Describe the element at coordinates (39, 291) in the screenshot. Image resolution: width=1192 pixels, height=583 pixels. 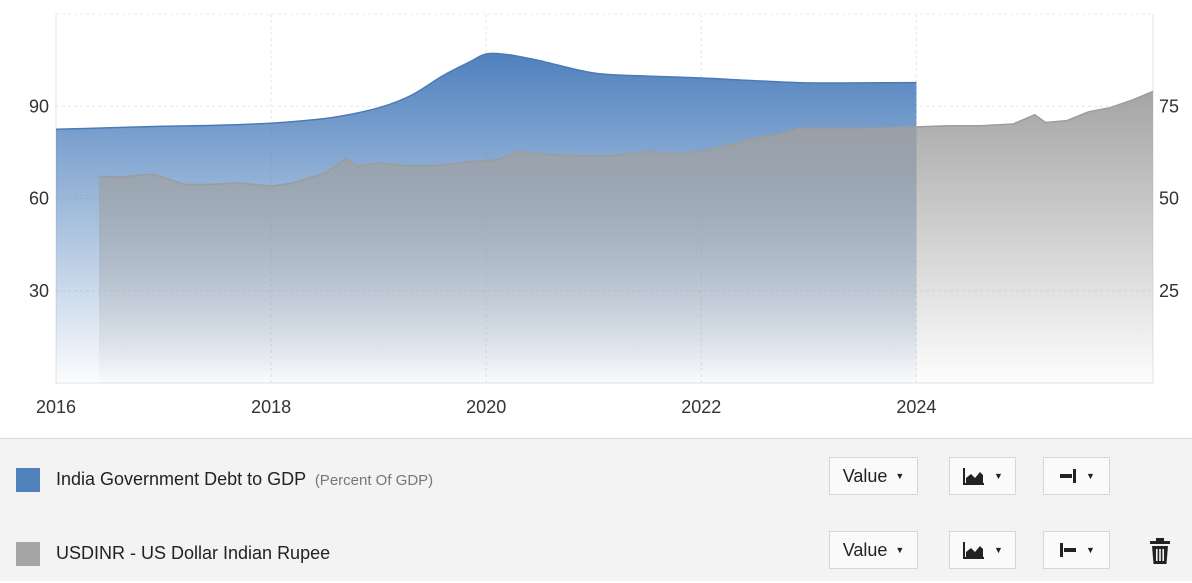
I see `y-left-tick-label: 30` at that location.